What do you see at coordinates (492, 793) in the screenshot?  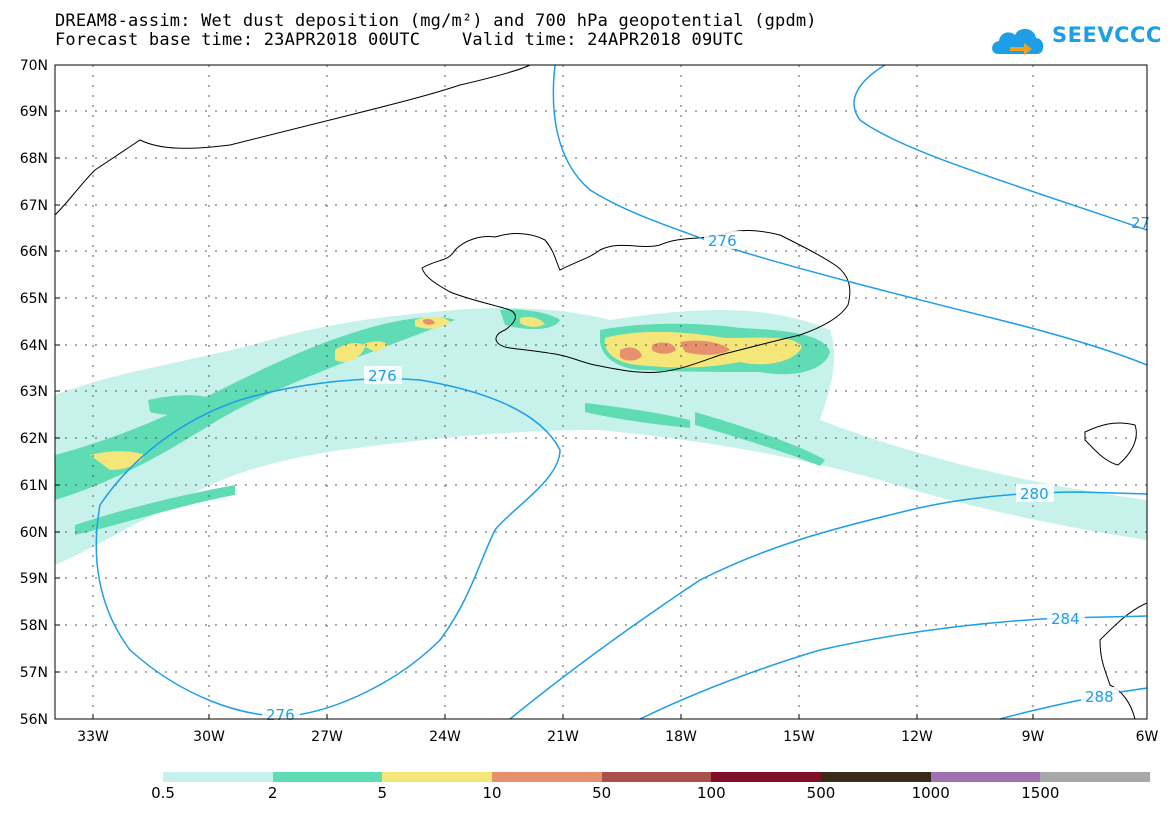 I see `legend-label: 10` at bounding box center [492, 793].